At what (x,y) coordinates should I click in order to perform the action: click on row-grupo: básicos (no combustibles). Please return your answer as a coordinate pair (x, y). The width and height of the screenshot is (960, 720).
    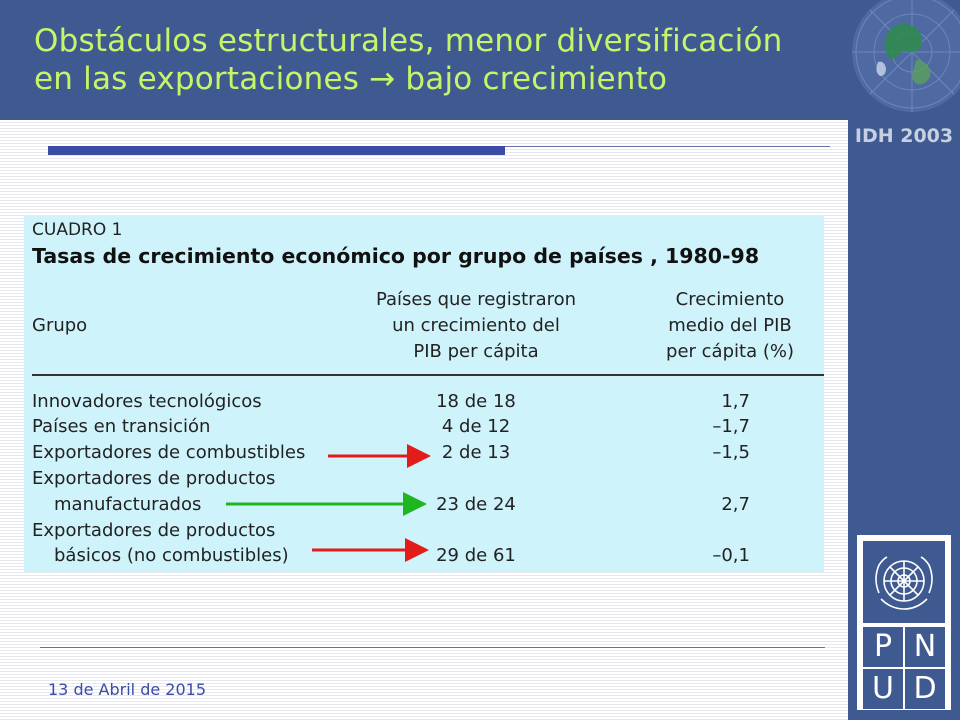
    Looking at the image, I should click on (171, 555).